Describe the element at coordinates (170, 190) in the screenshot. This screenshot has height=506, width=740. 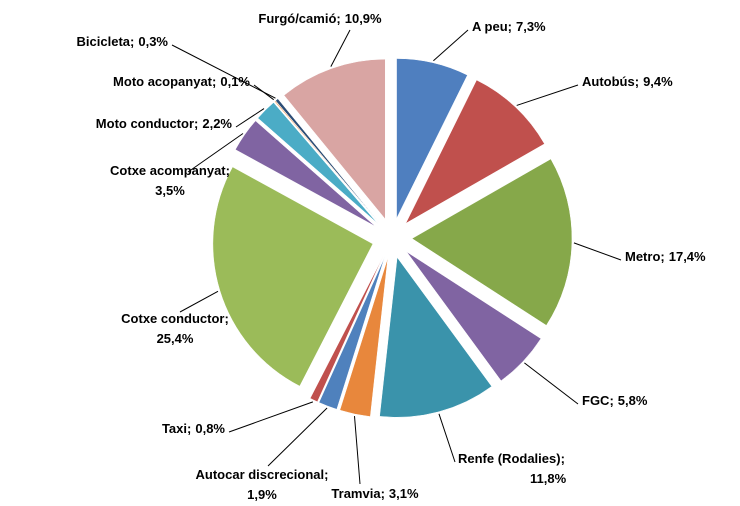
I see `label-value: 3,5%` at that location.